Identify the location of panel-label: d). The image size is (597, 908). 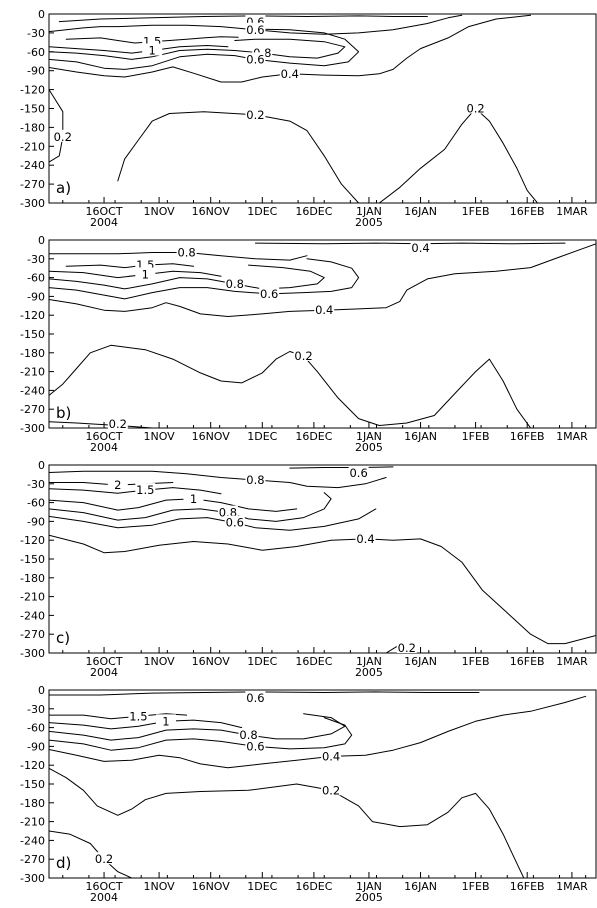
(63, 863).